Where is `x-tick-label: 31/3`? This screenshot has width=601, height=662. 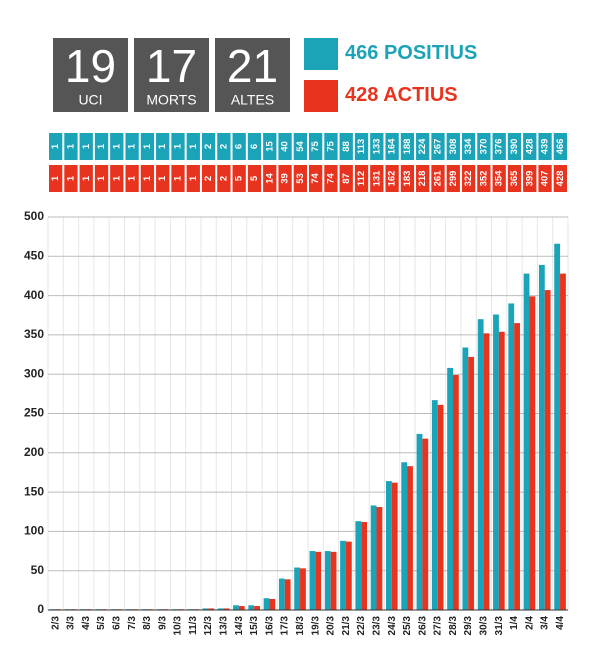 x-tick-label: 31/3 is located at coordinates (499, 626).